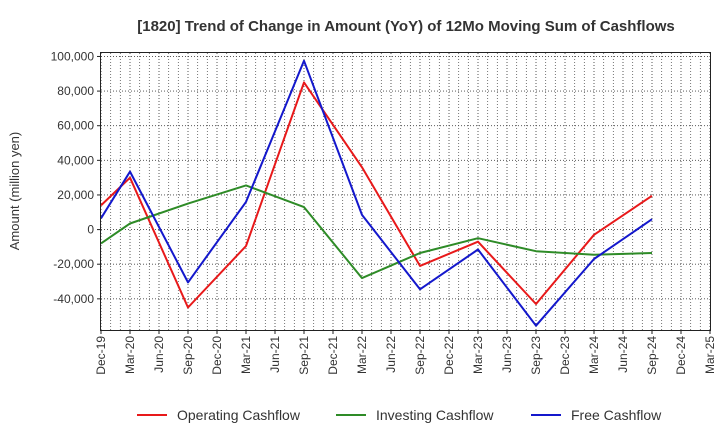  I want to click on x-tick-label: Dec-21, so click(333, 355).